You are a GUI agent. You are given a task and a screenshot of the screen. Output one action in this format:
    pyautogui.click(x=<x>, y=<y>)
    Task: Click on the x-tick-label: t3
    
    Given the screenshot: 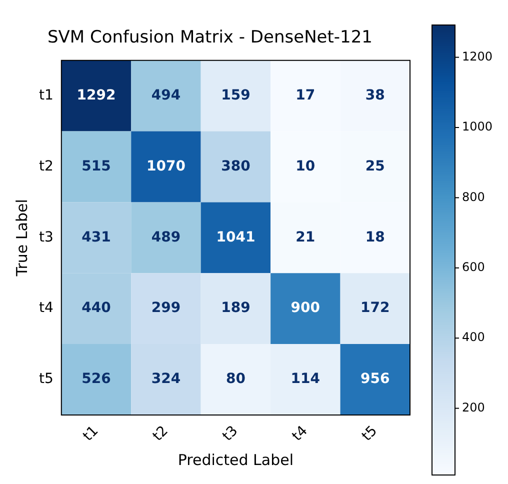 What is the action you would take?
    pyautogui.click(x=231, y=433)
    